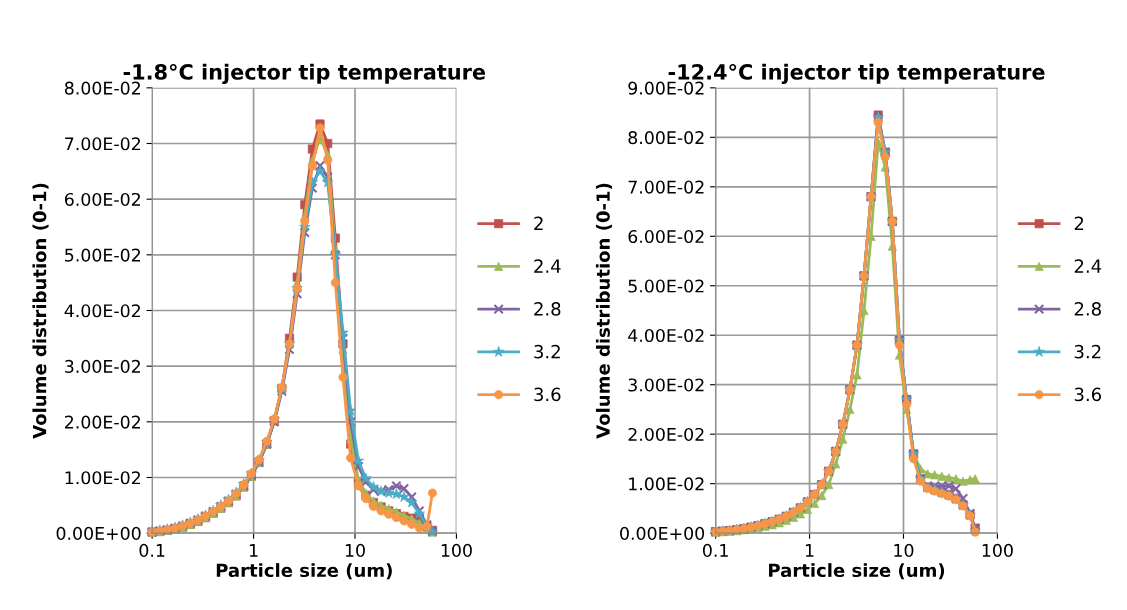 The image size is (1127, 610). I want to click on y-tick-label: 8.00E-02, so click(666, 138).